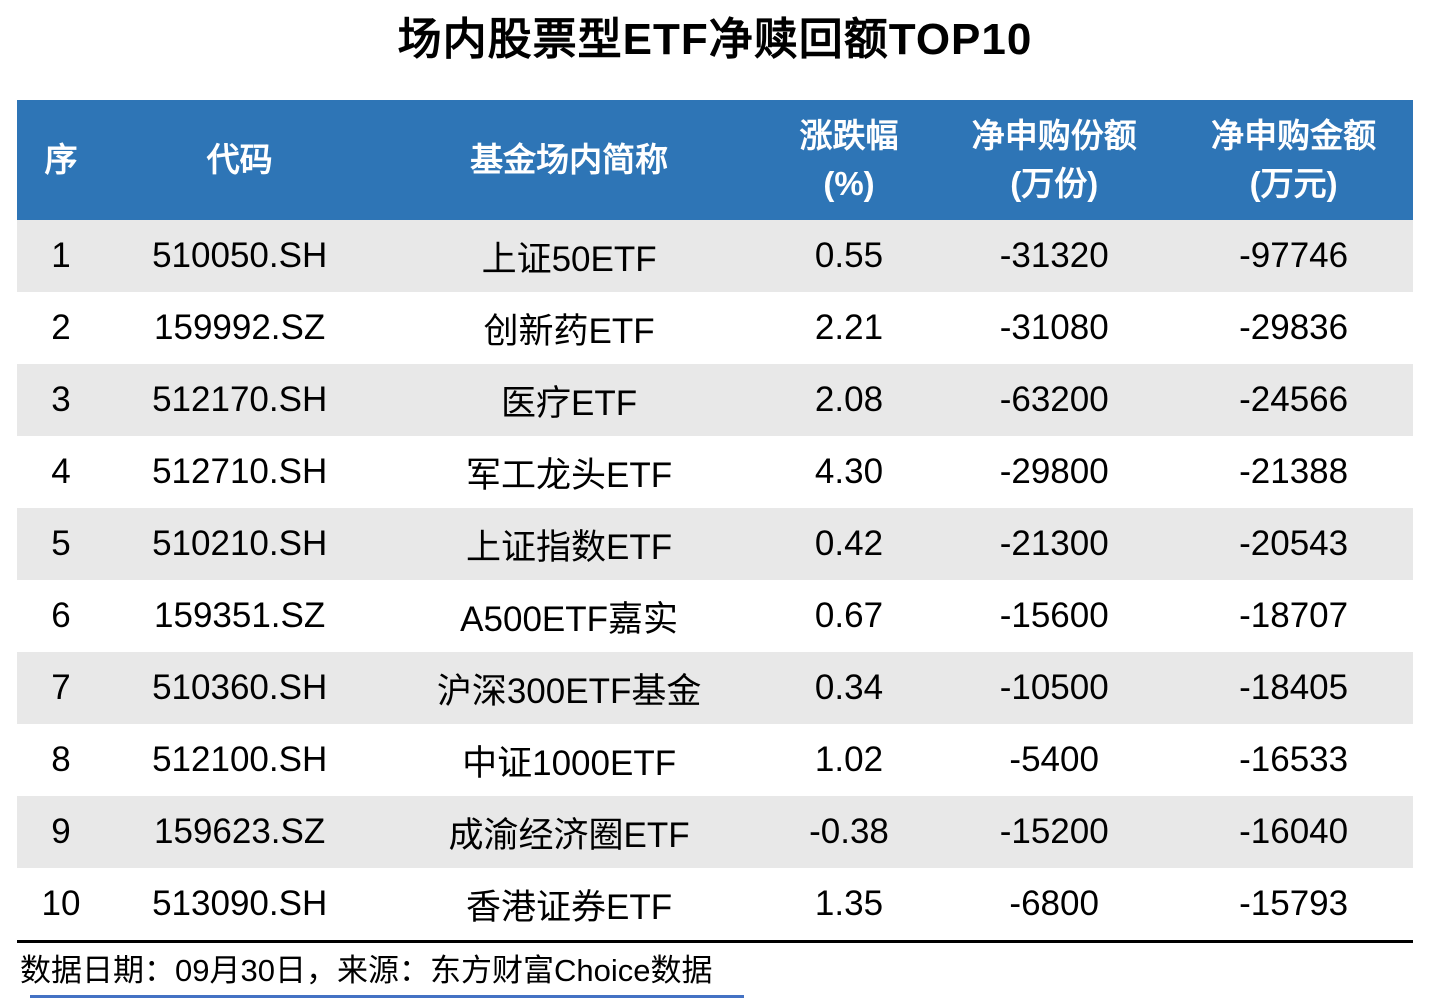 Image resolution: width=1430 pixels, height=1000 pixels. I want to click on data-source-note: 数据日期：09月30日，来源：东方财富Choice数据, so click(366, 970).